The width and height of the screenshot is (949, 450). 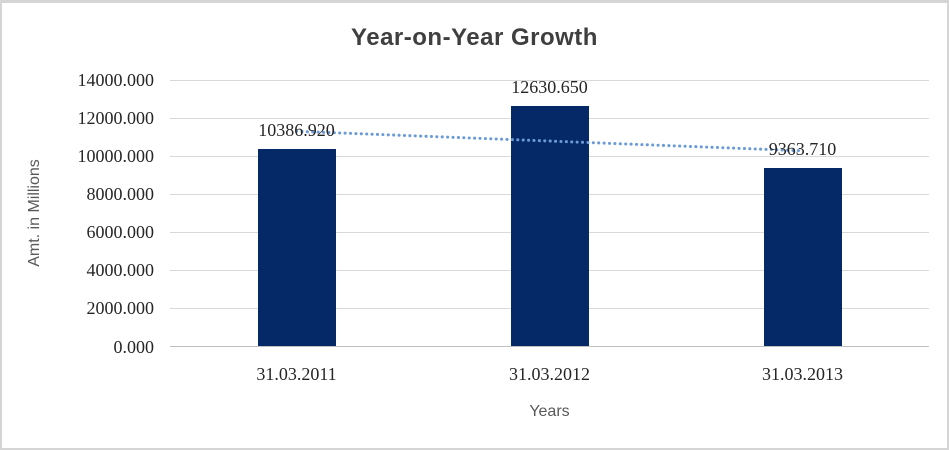 What do you see at coordinates (802, 374) in the screenshot?
I see `x-category-label: 31.03.2013` at bounding box center [802, 374].